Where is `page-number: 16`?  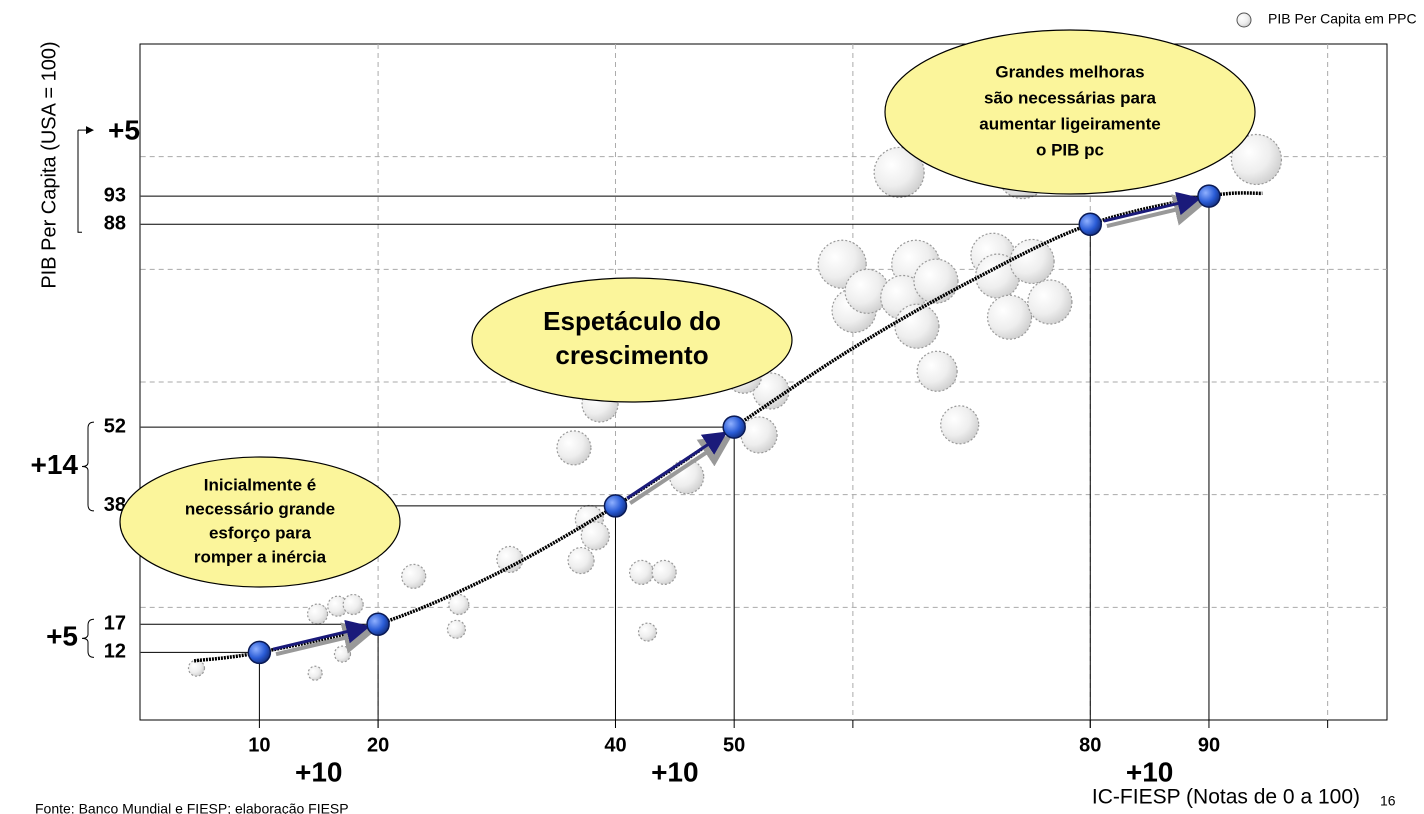 page-number: 16 is located at coordinates (1388, 801).